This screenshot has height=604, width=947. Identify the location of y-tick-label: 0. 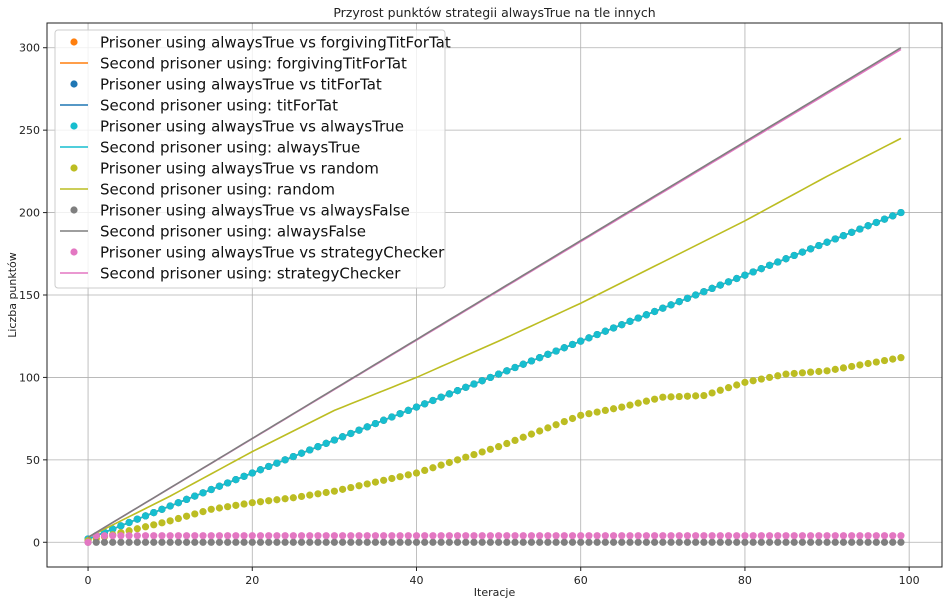
(36, 542).